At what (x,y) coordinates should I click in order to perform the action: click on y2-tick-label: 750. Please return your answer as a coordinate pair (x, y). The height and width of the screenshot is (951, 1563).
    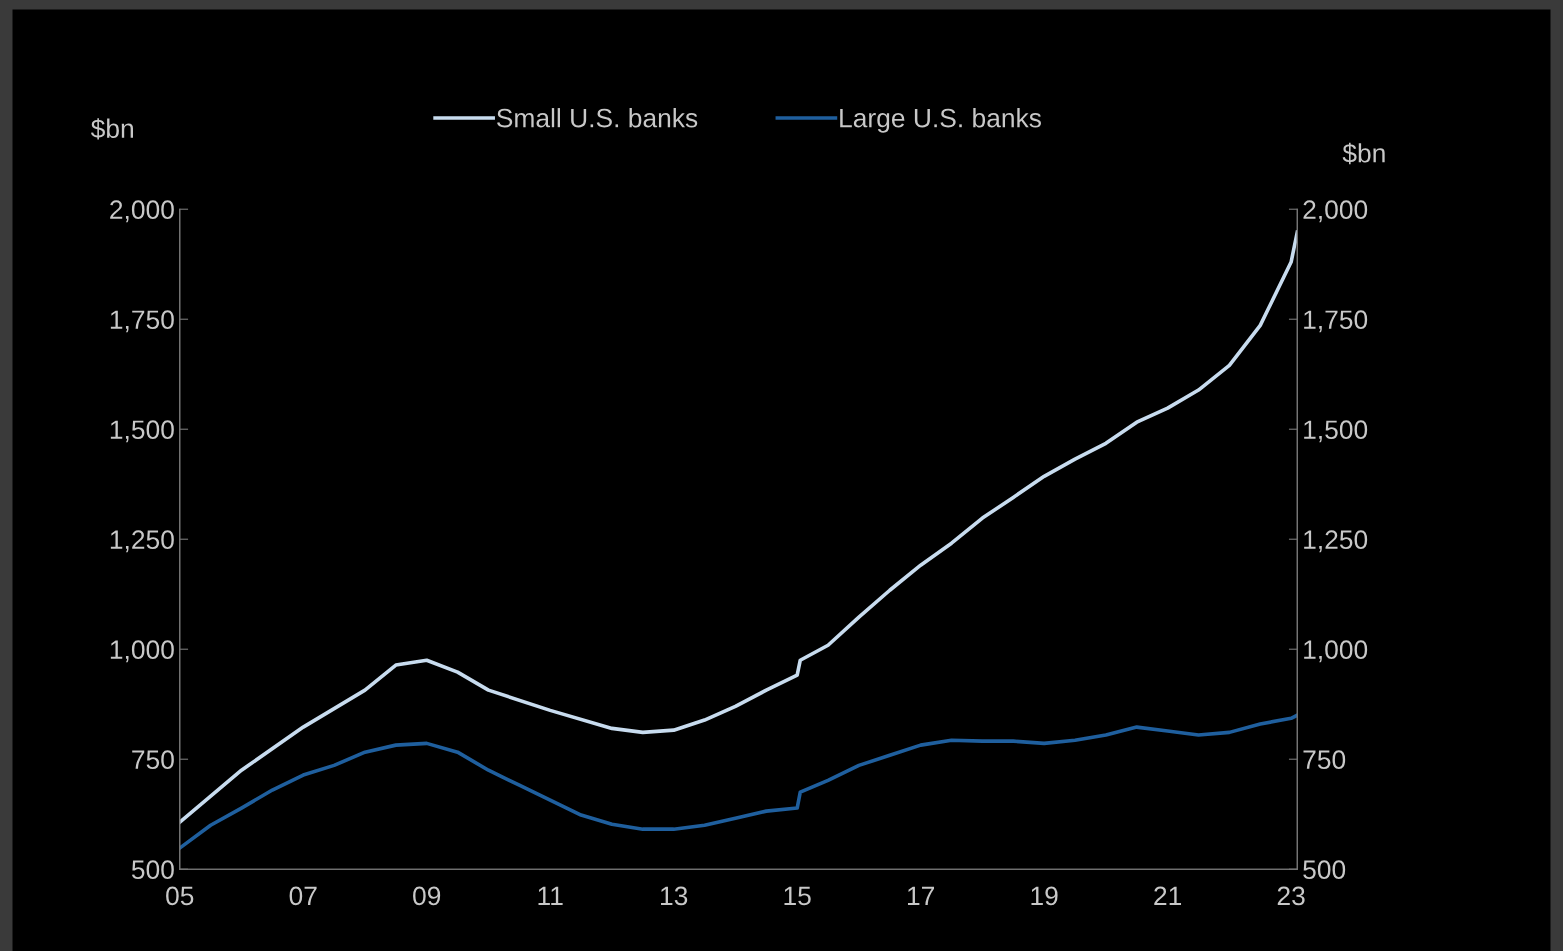
    Looking at the image, I should click on (1324, 760).